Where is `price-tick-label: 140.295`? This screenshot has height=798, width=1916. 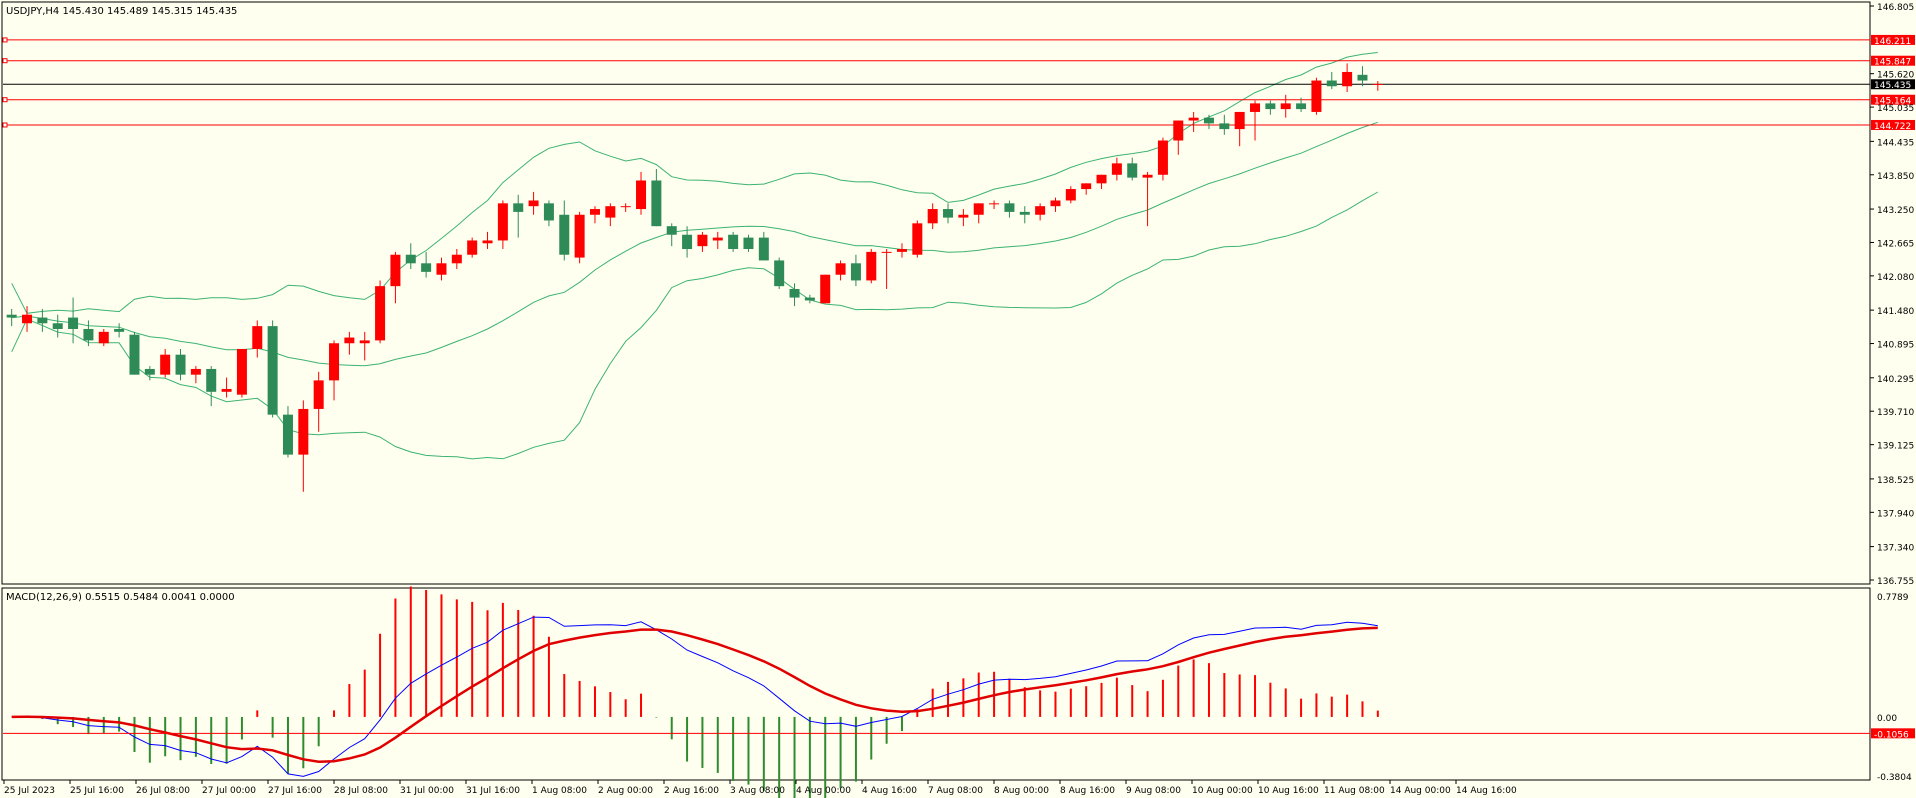 price-tick-label: 140.295 is located at coordinates (1895, 380).